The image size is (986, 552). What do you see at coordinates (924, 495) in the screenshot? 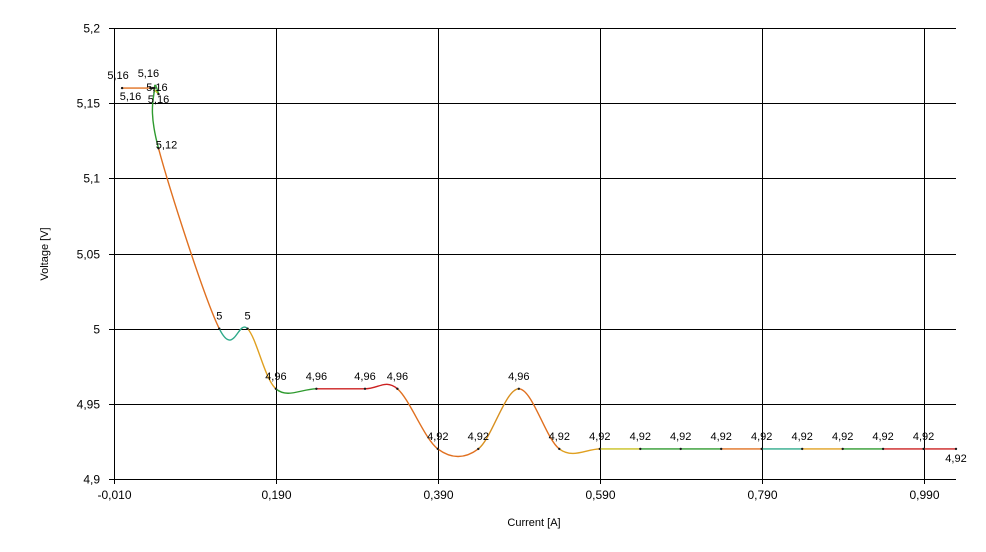
I see `x-tick-label: 0,990` at bounding box center [924, 495].